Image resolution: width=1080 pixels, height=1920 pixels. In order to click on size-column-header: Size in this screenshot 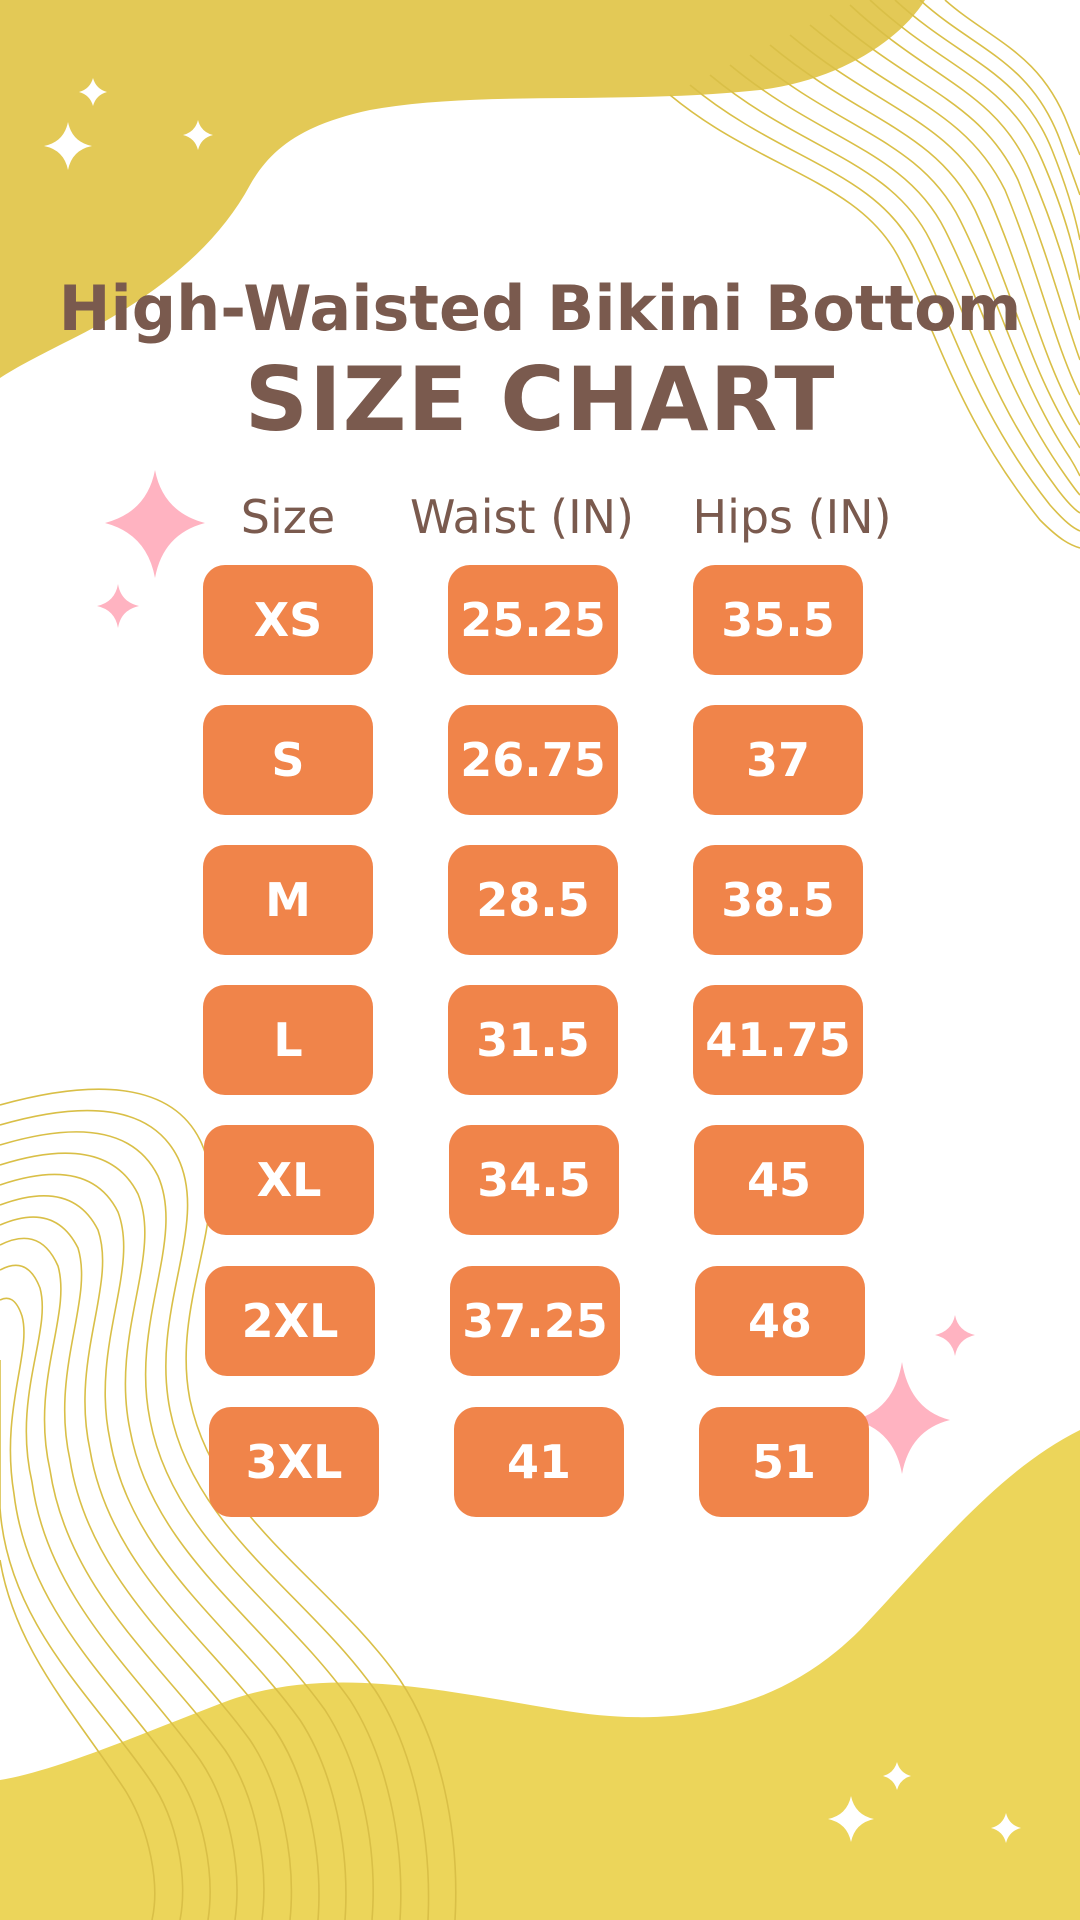, I will do `click(288, 517)`.